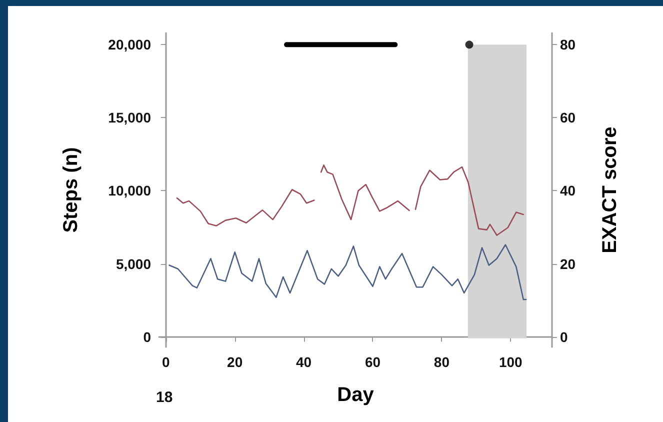 The height and width of the screenshot is (422, 663). Describe the element at coordinates (564, 336) in the screenshot. I see `y2-tick-label: 0` at that location.